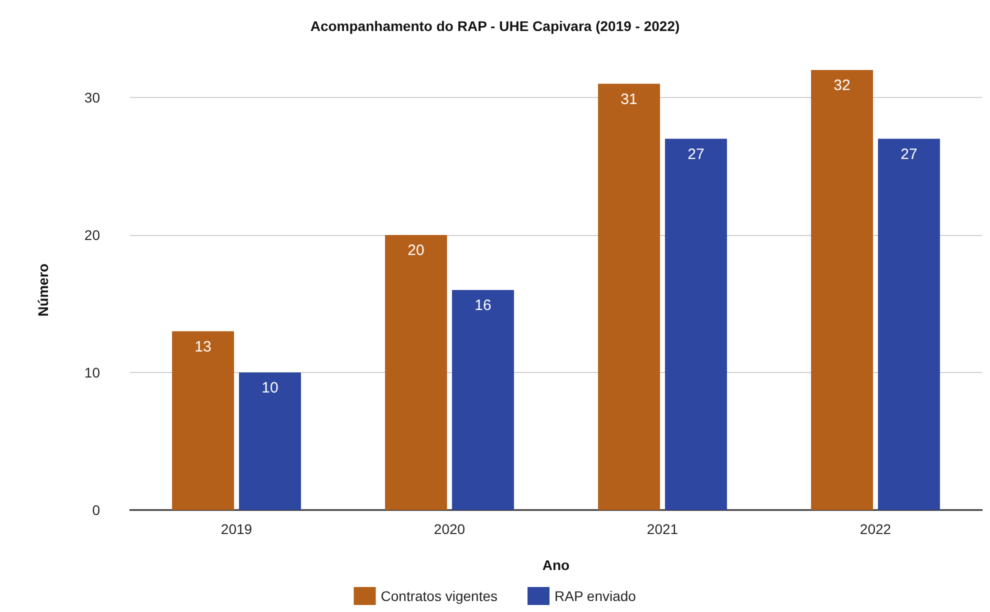 The height and width of the screenshot is (612, 990). I want to click on data-label: 32, so click(842, 85).